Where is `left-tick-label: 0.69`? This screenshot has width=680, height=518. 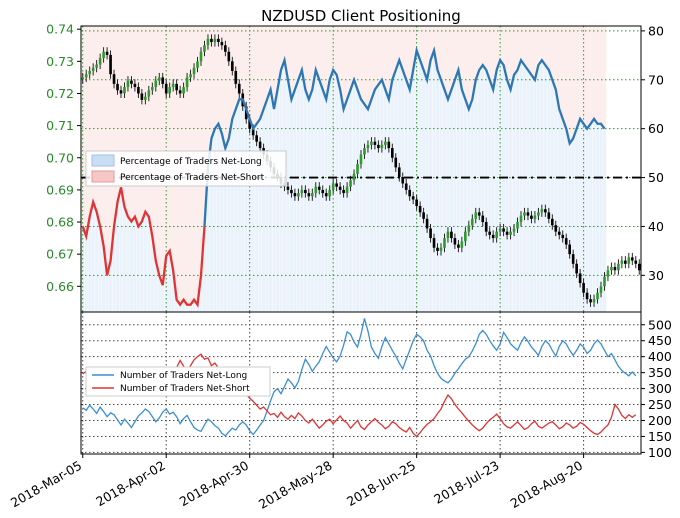 left-tick-label: 0.69 is located at coordinates (60, 189).